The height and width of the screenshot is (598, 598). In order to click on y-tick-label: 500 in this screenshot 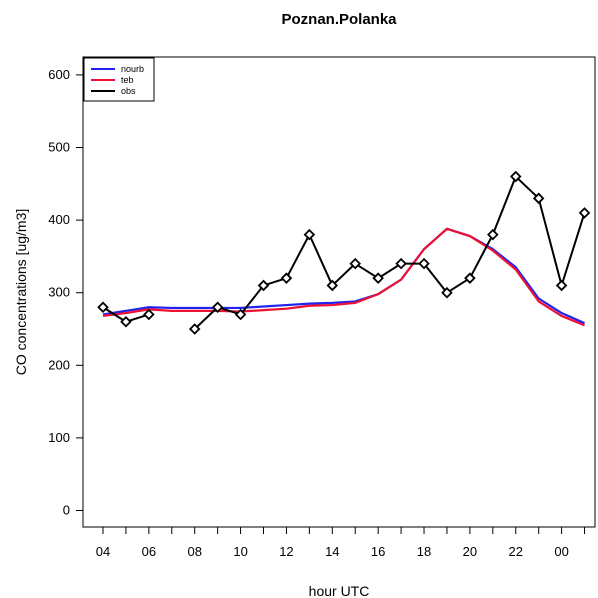, I will do `click(59, 147)`.